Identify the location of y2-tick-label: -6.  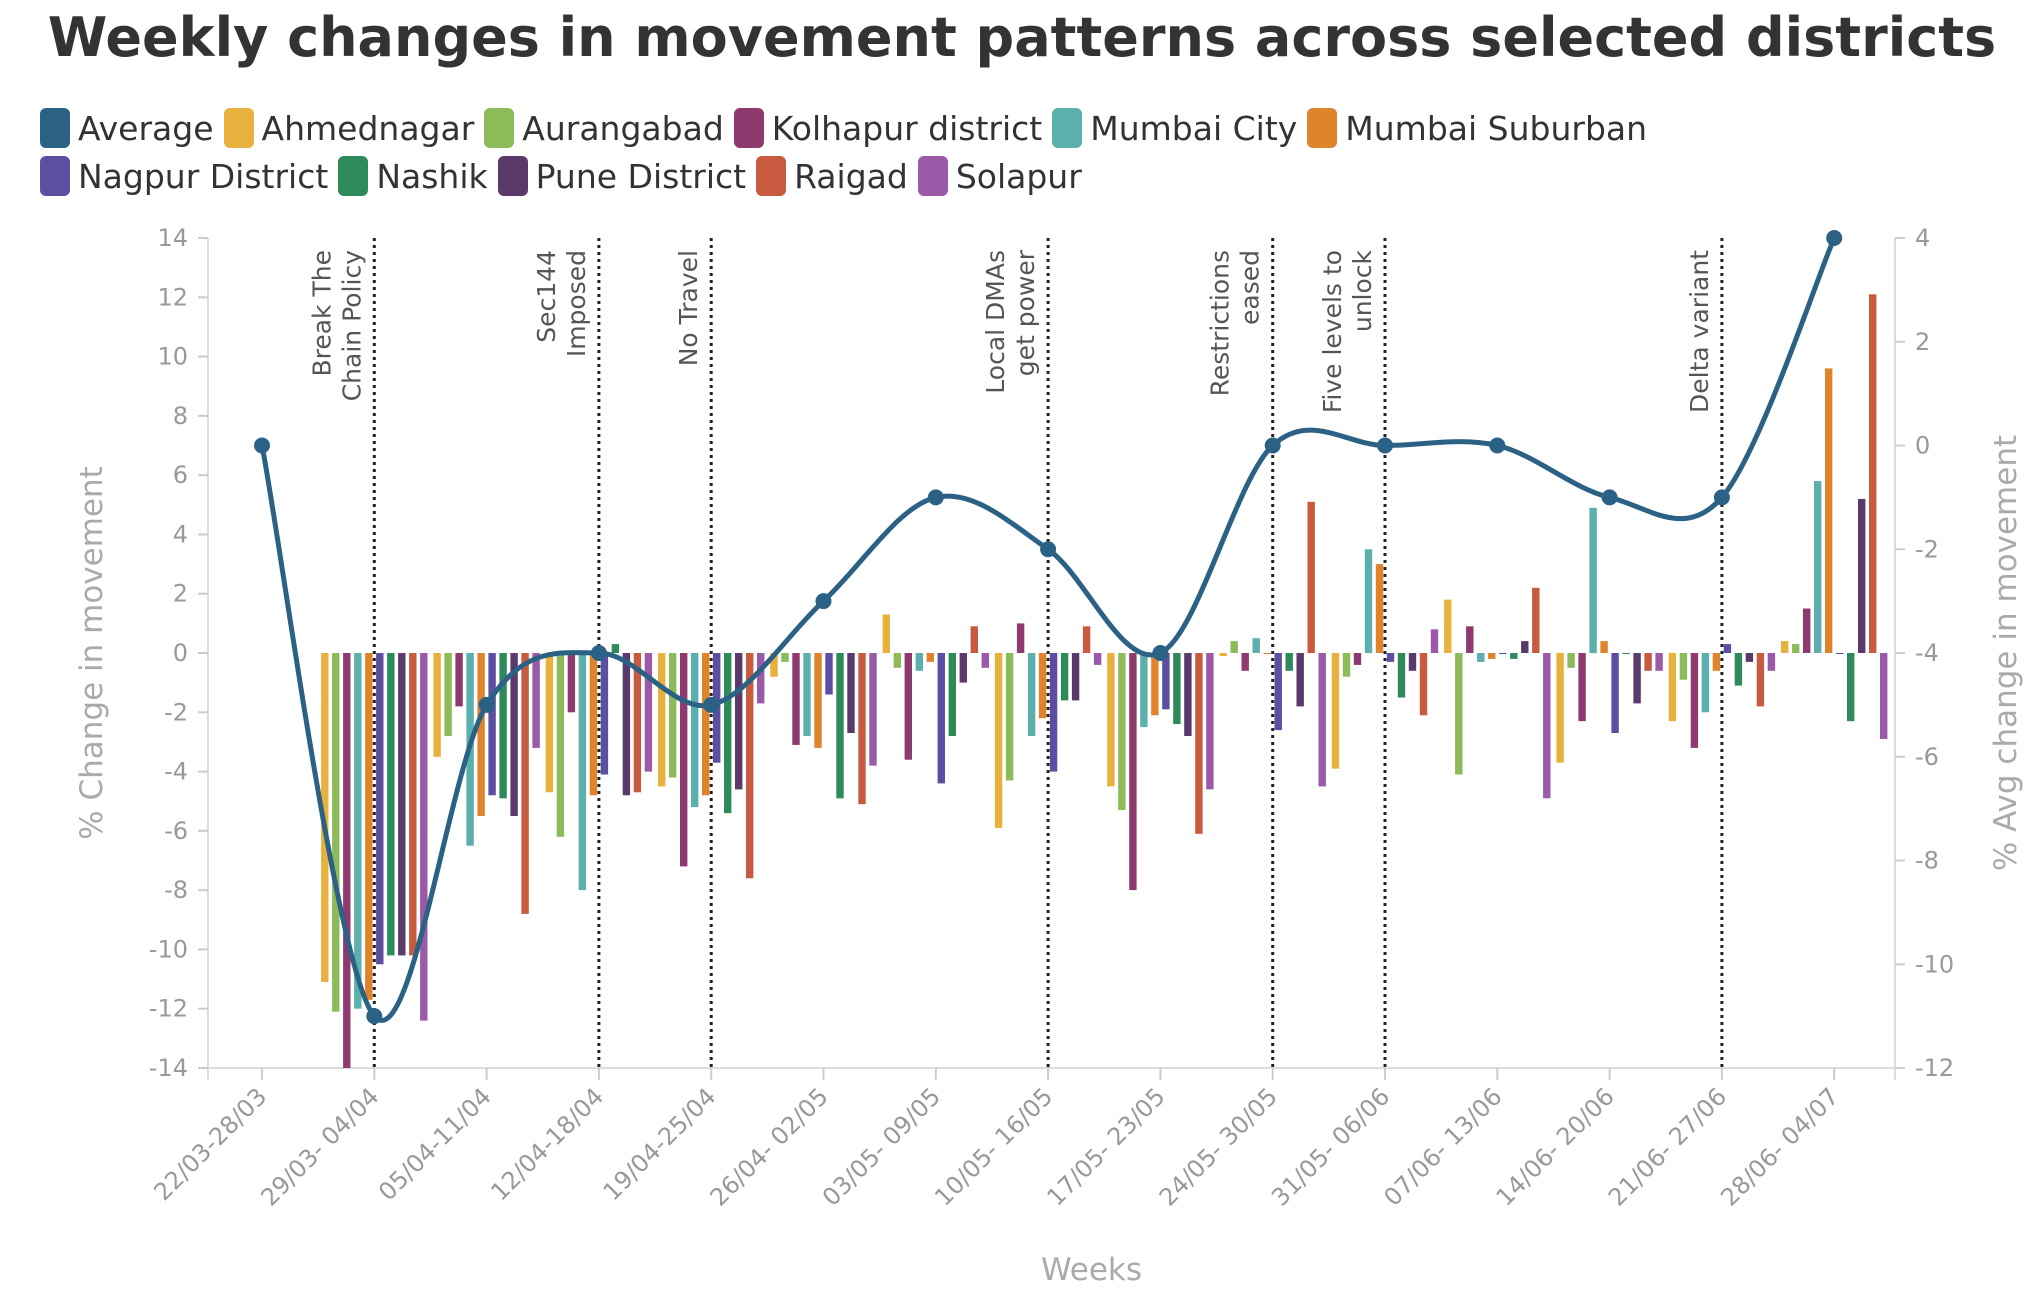
(1927, 757).